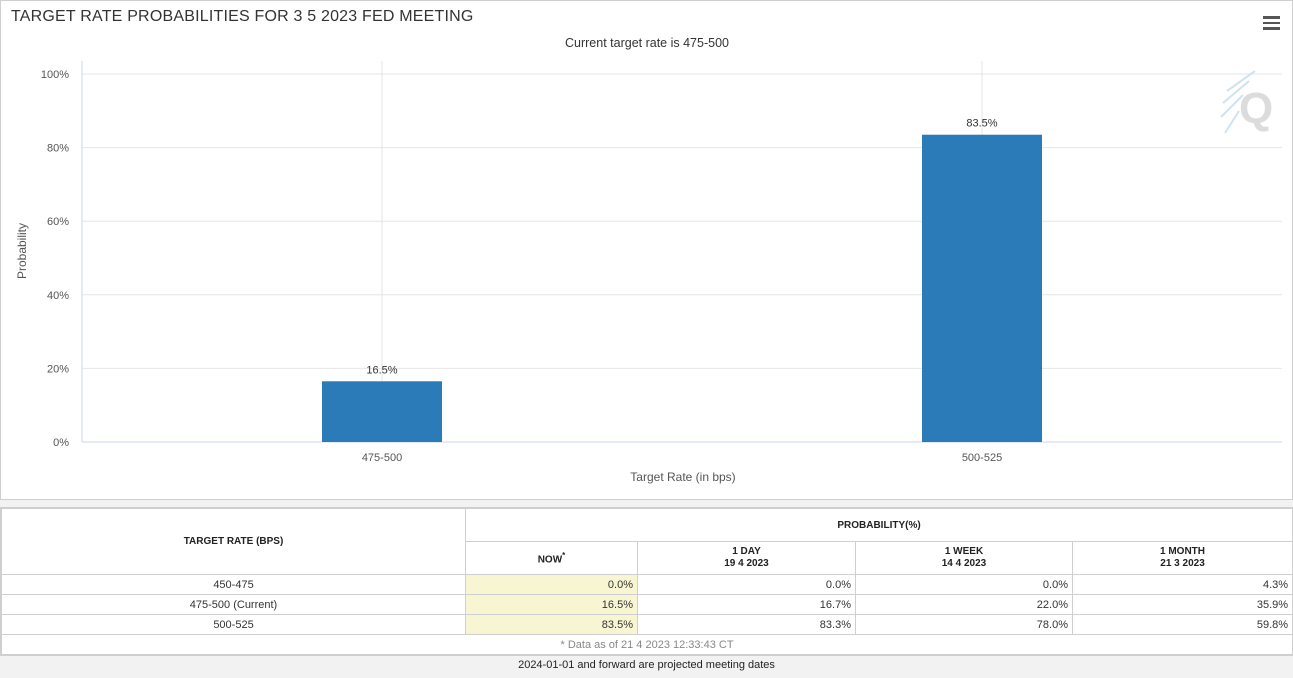 The width and height of the screenshot is (1293, 678). I want to click on day-value: 83.3%, so click(746, 624).